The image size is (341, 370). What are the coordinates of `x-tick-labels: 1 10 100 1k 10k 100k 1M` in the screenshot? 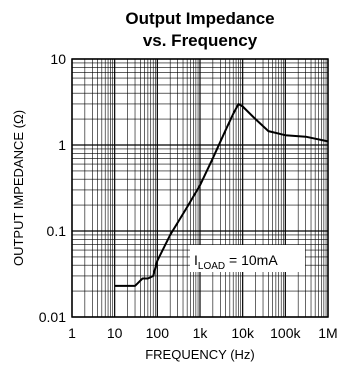 It's located at (203, 333).